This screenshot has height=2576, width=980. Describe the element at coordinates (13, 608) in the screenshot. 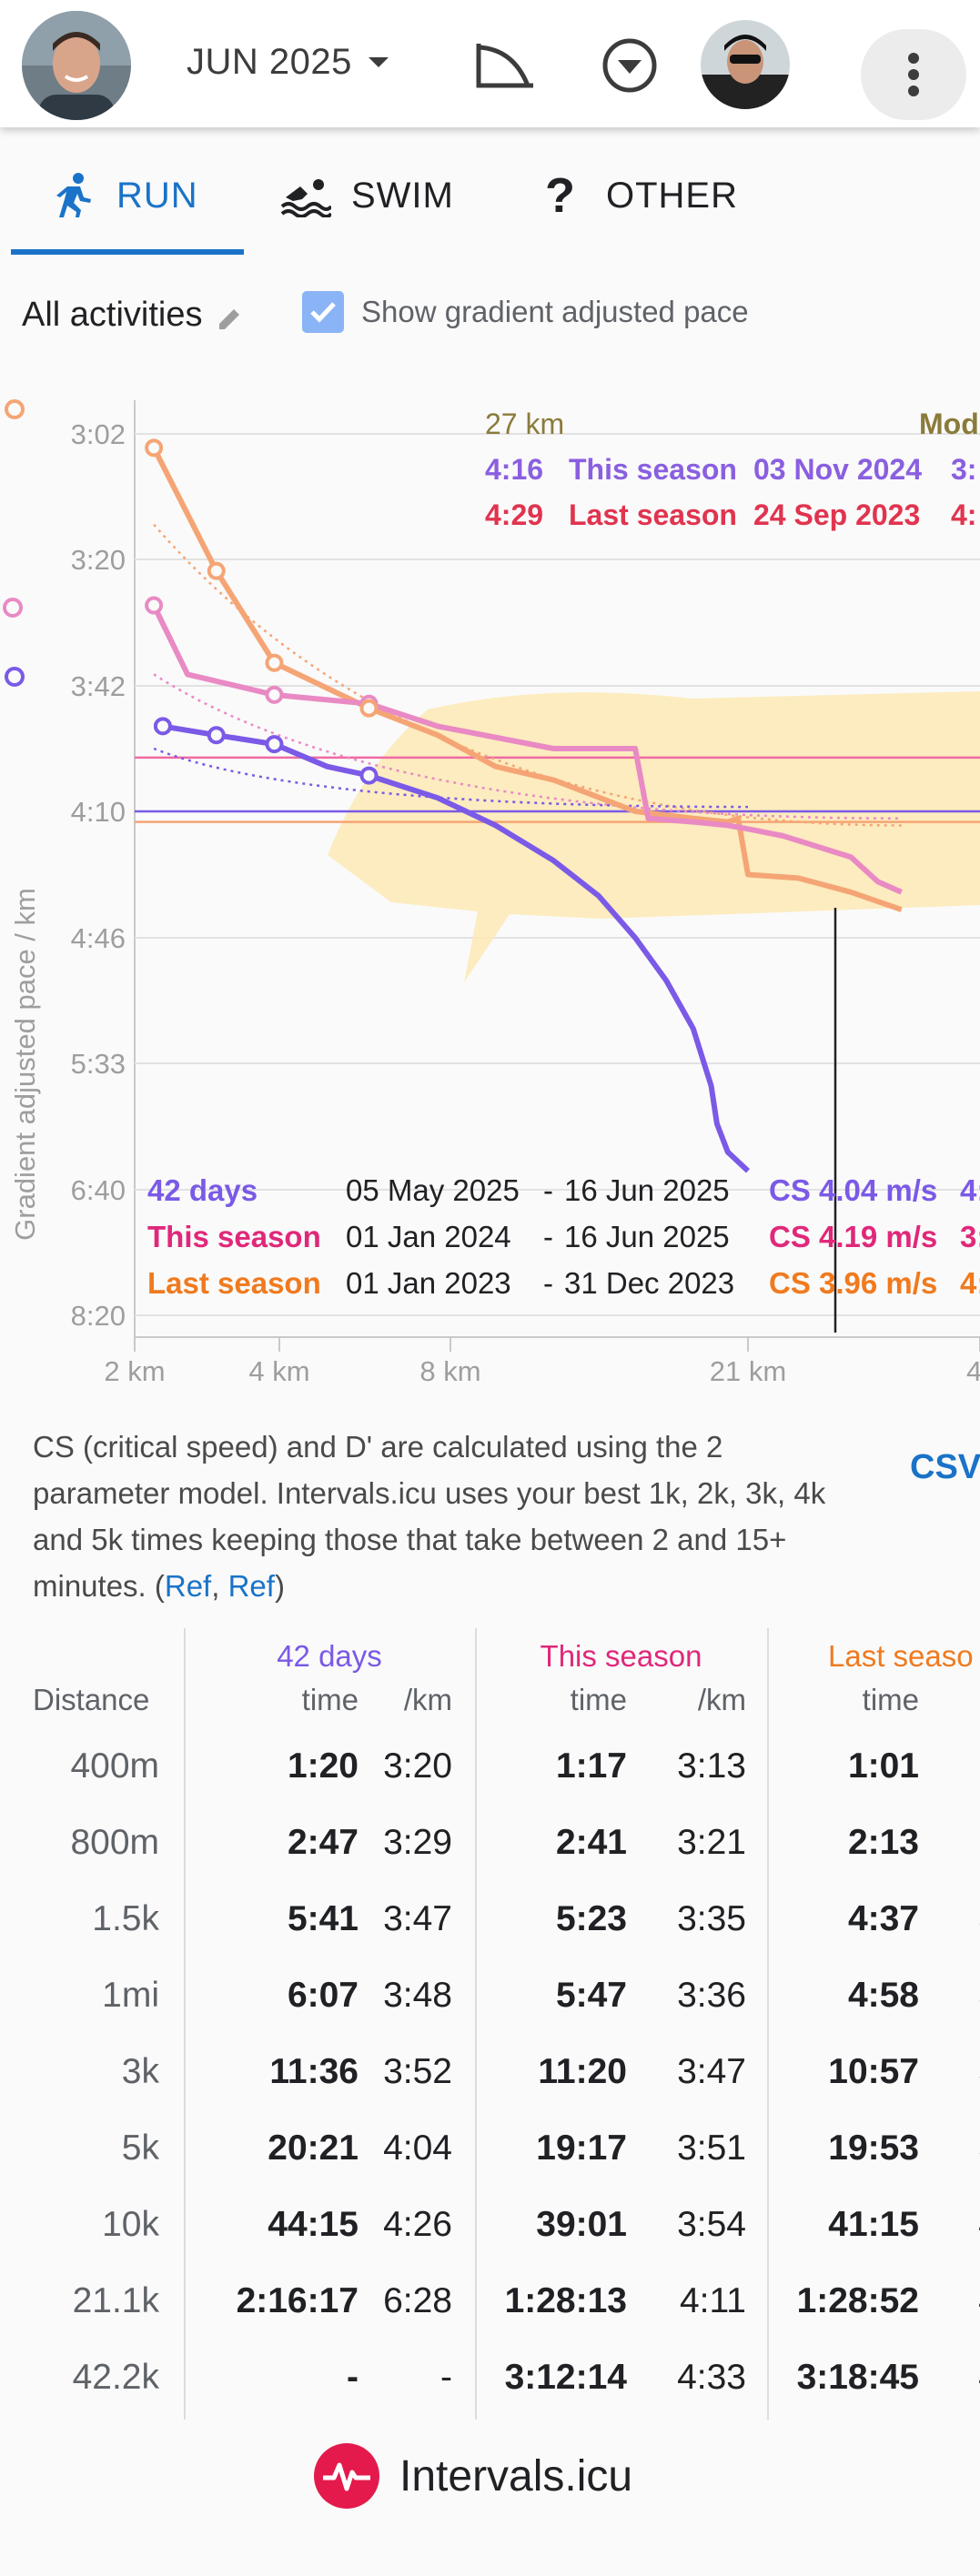

I see `series-marker-this-season` at that location.